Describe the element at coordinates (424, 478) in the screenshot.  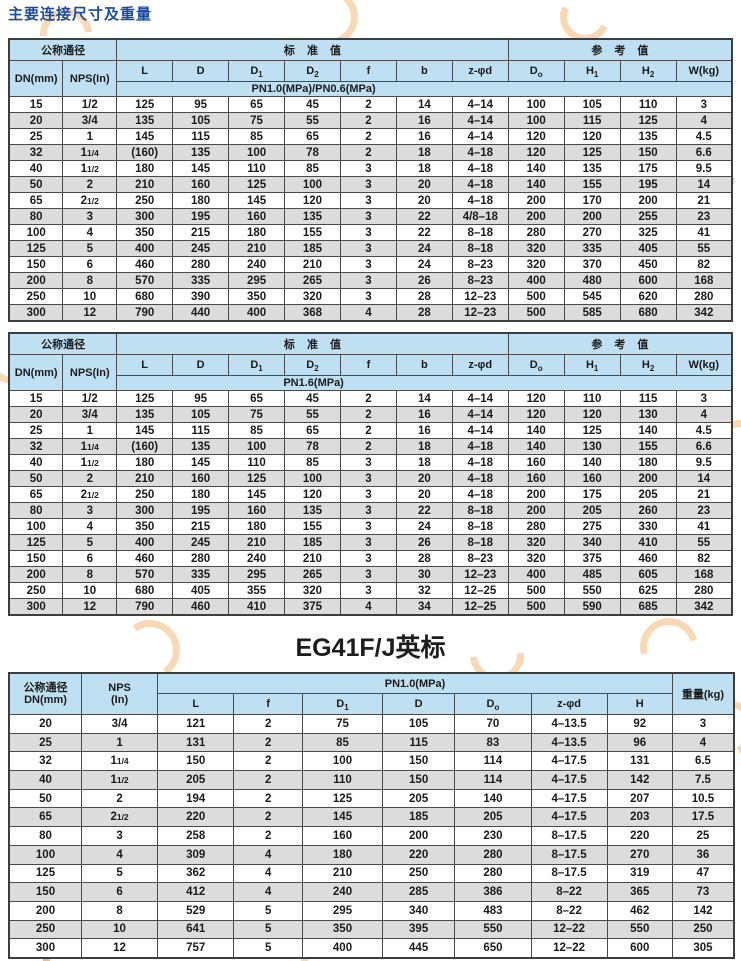
I see `data-cell: 20` at that location.